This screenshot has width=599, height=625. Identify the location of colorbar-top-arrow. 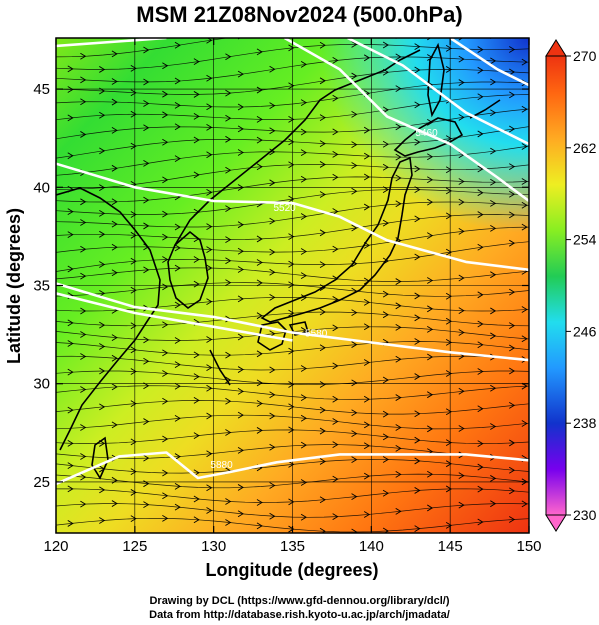
(556, 48).